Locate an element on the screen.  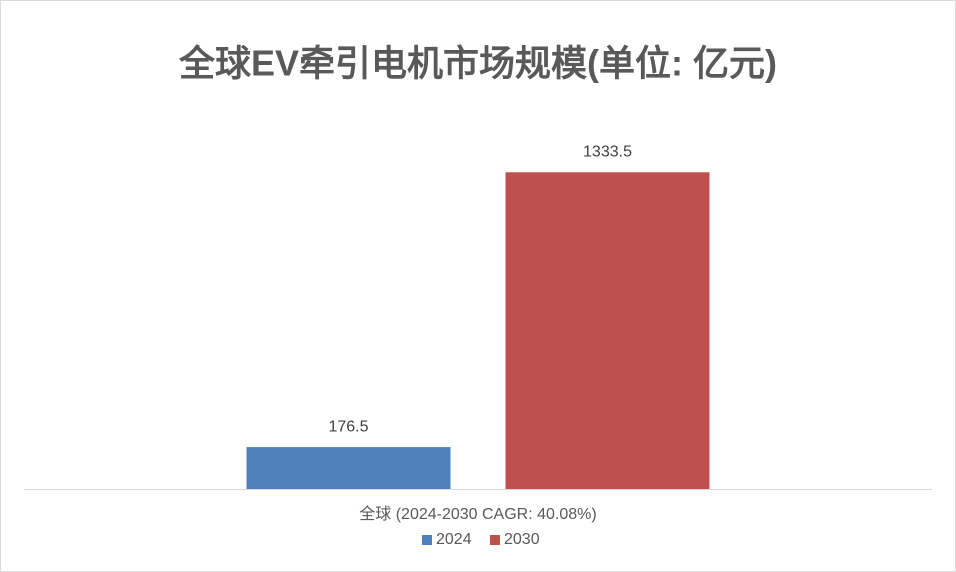
x-tick-label: 全球 (2024-2030 CAGR: 40.08%) is located at coordinates (477, 514).